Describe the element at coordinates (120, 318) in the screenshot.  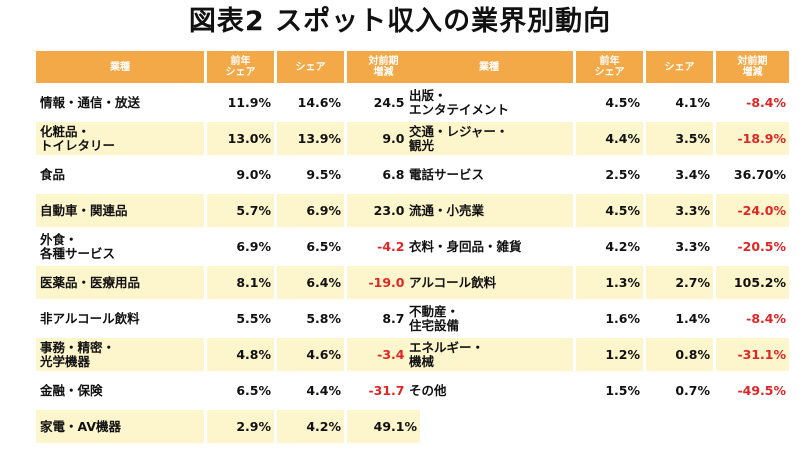
I see `industry-cell: 非アルコール飲料` at that location.